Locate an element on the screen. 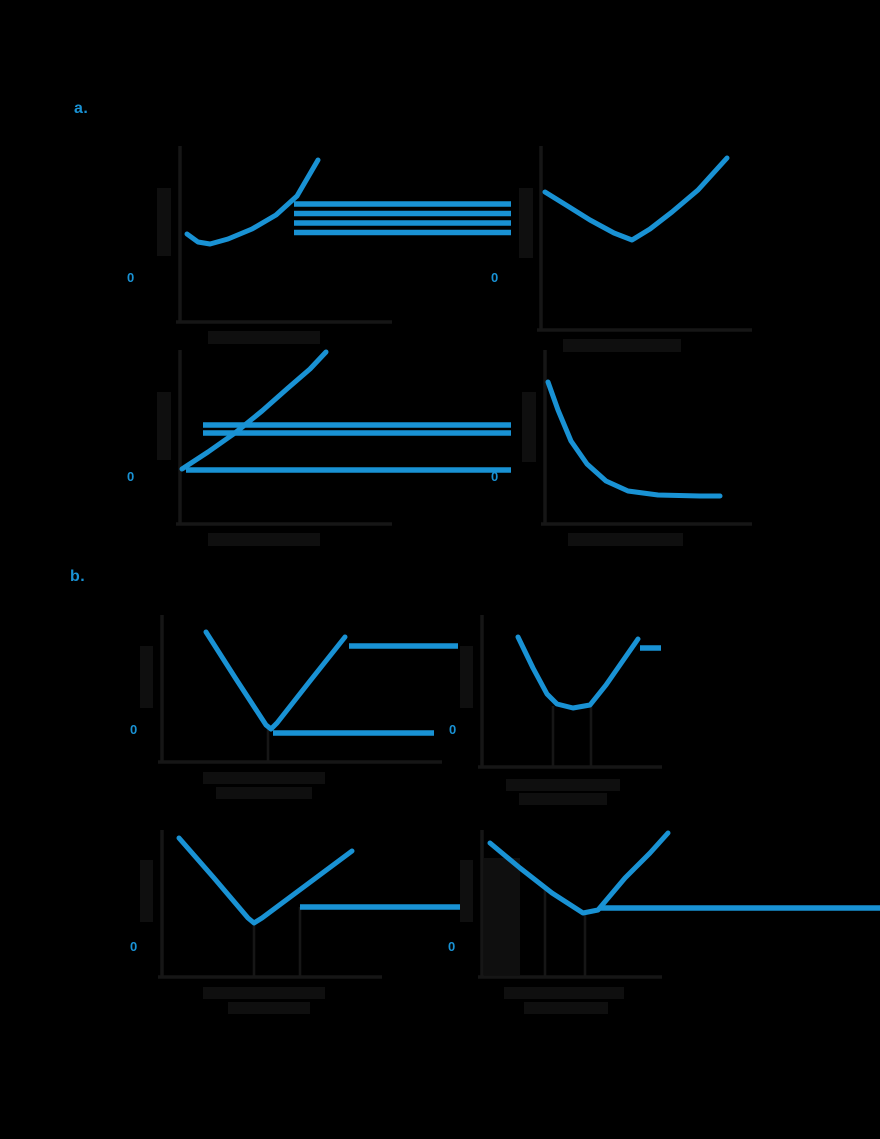 The image size is (880, 1139). b3-curve is located at coordinates (265, 880).